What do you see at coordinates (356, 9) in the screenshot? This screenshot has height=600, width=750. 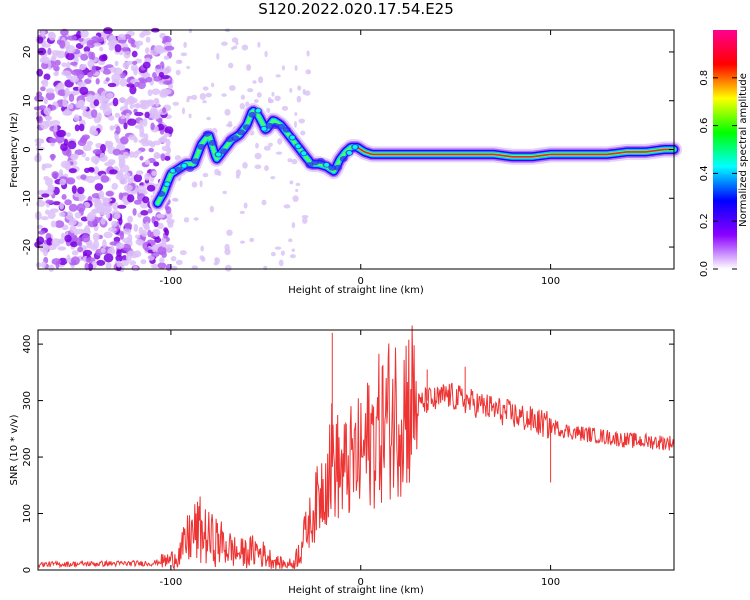 I see `page-title: S120.2022.020.17.54.E25` at bounding box center [356, 9].